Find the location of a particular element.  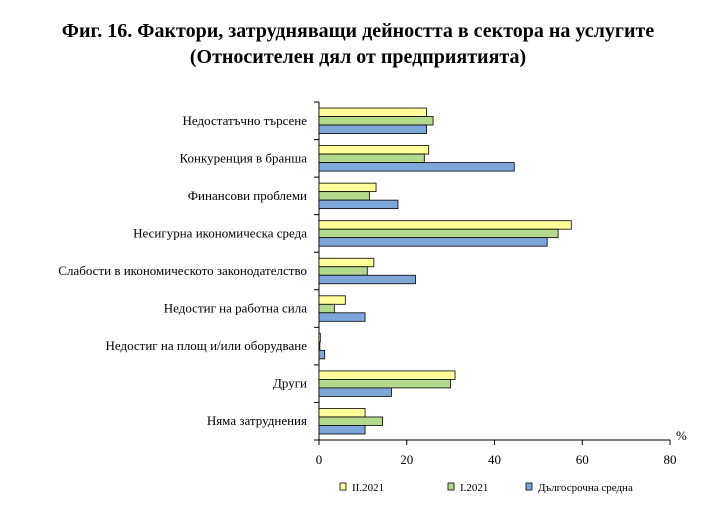

x-tick-label: 20 is located at coordinates (406, 459).